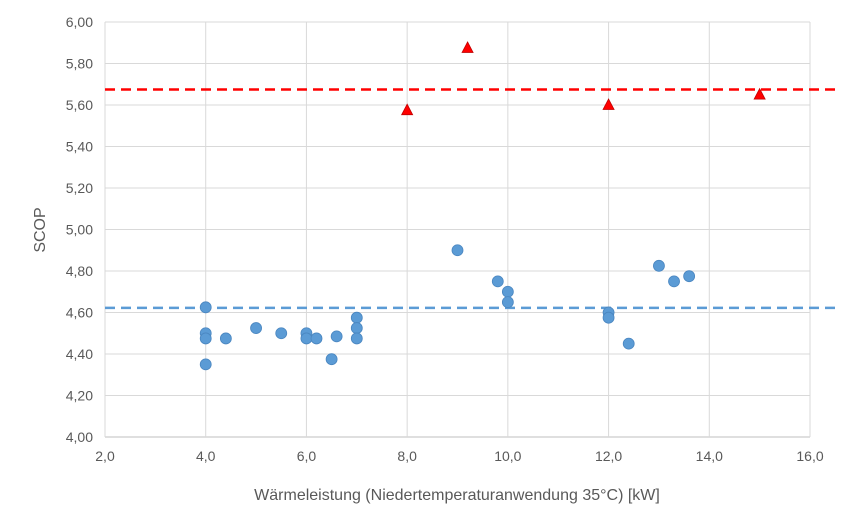 The height and width of the screenshot is (528, 850). I want to click on y-tick-label: 5,80, so click(79, 64).